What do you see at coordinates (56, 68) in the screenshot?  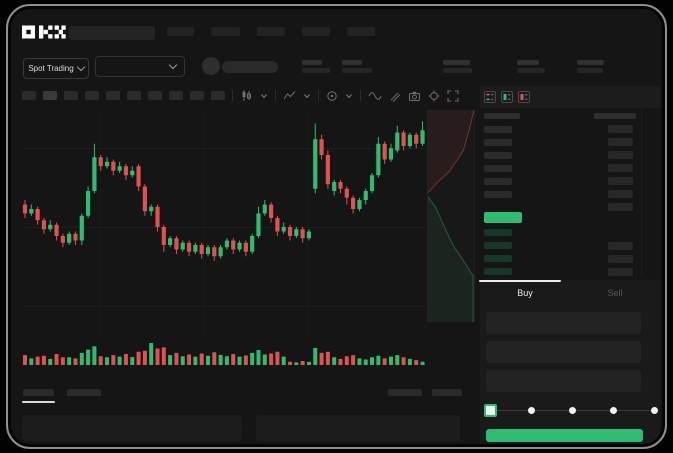 I see `market-type-selector: Spot Trading` at bounding box center [56, 68].